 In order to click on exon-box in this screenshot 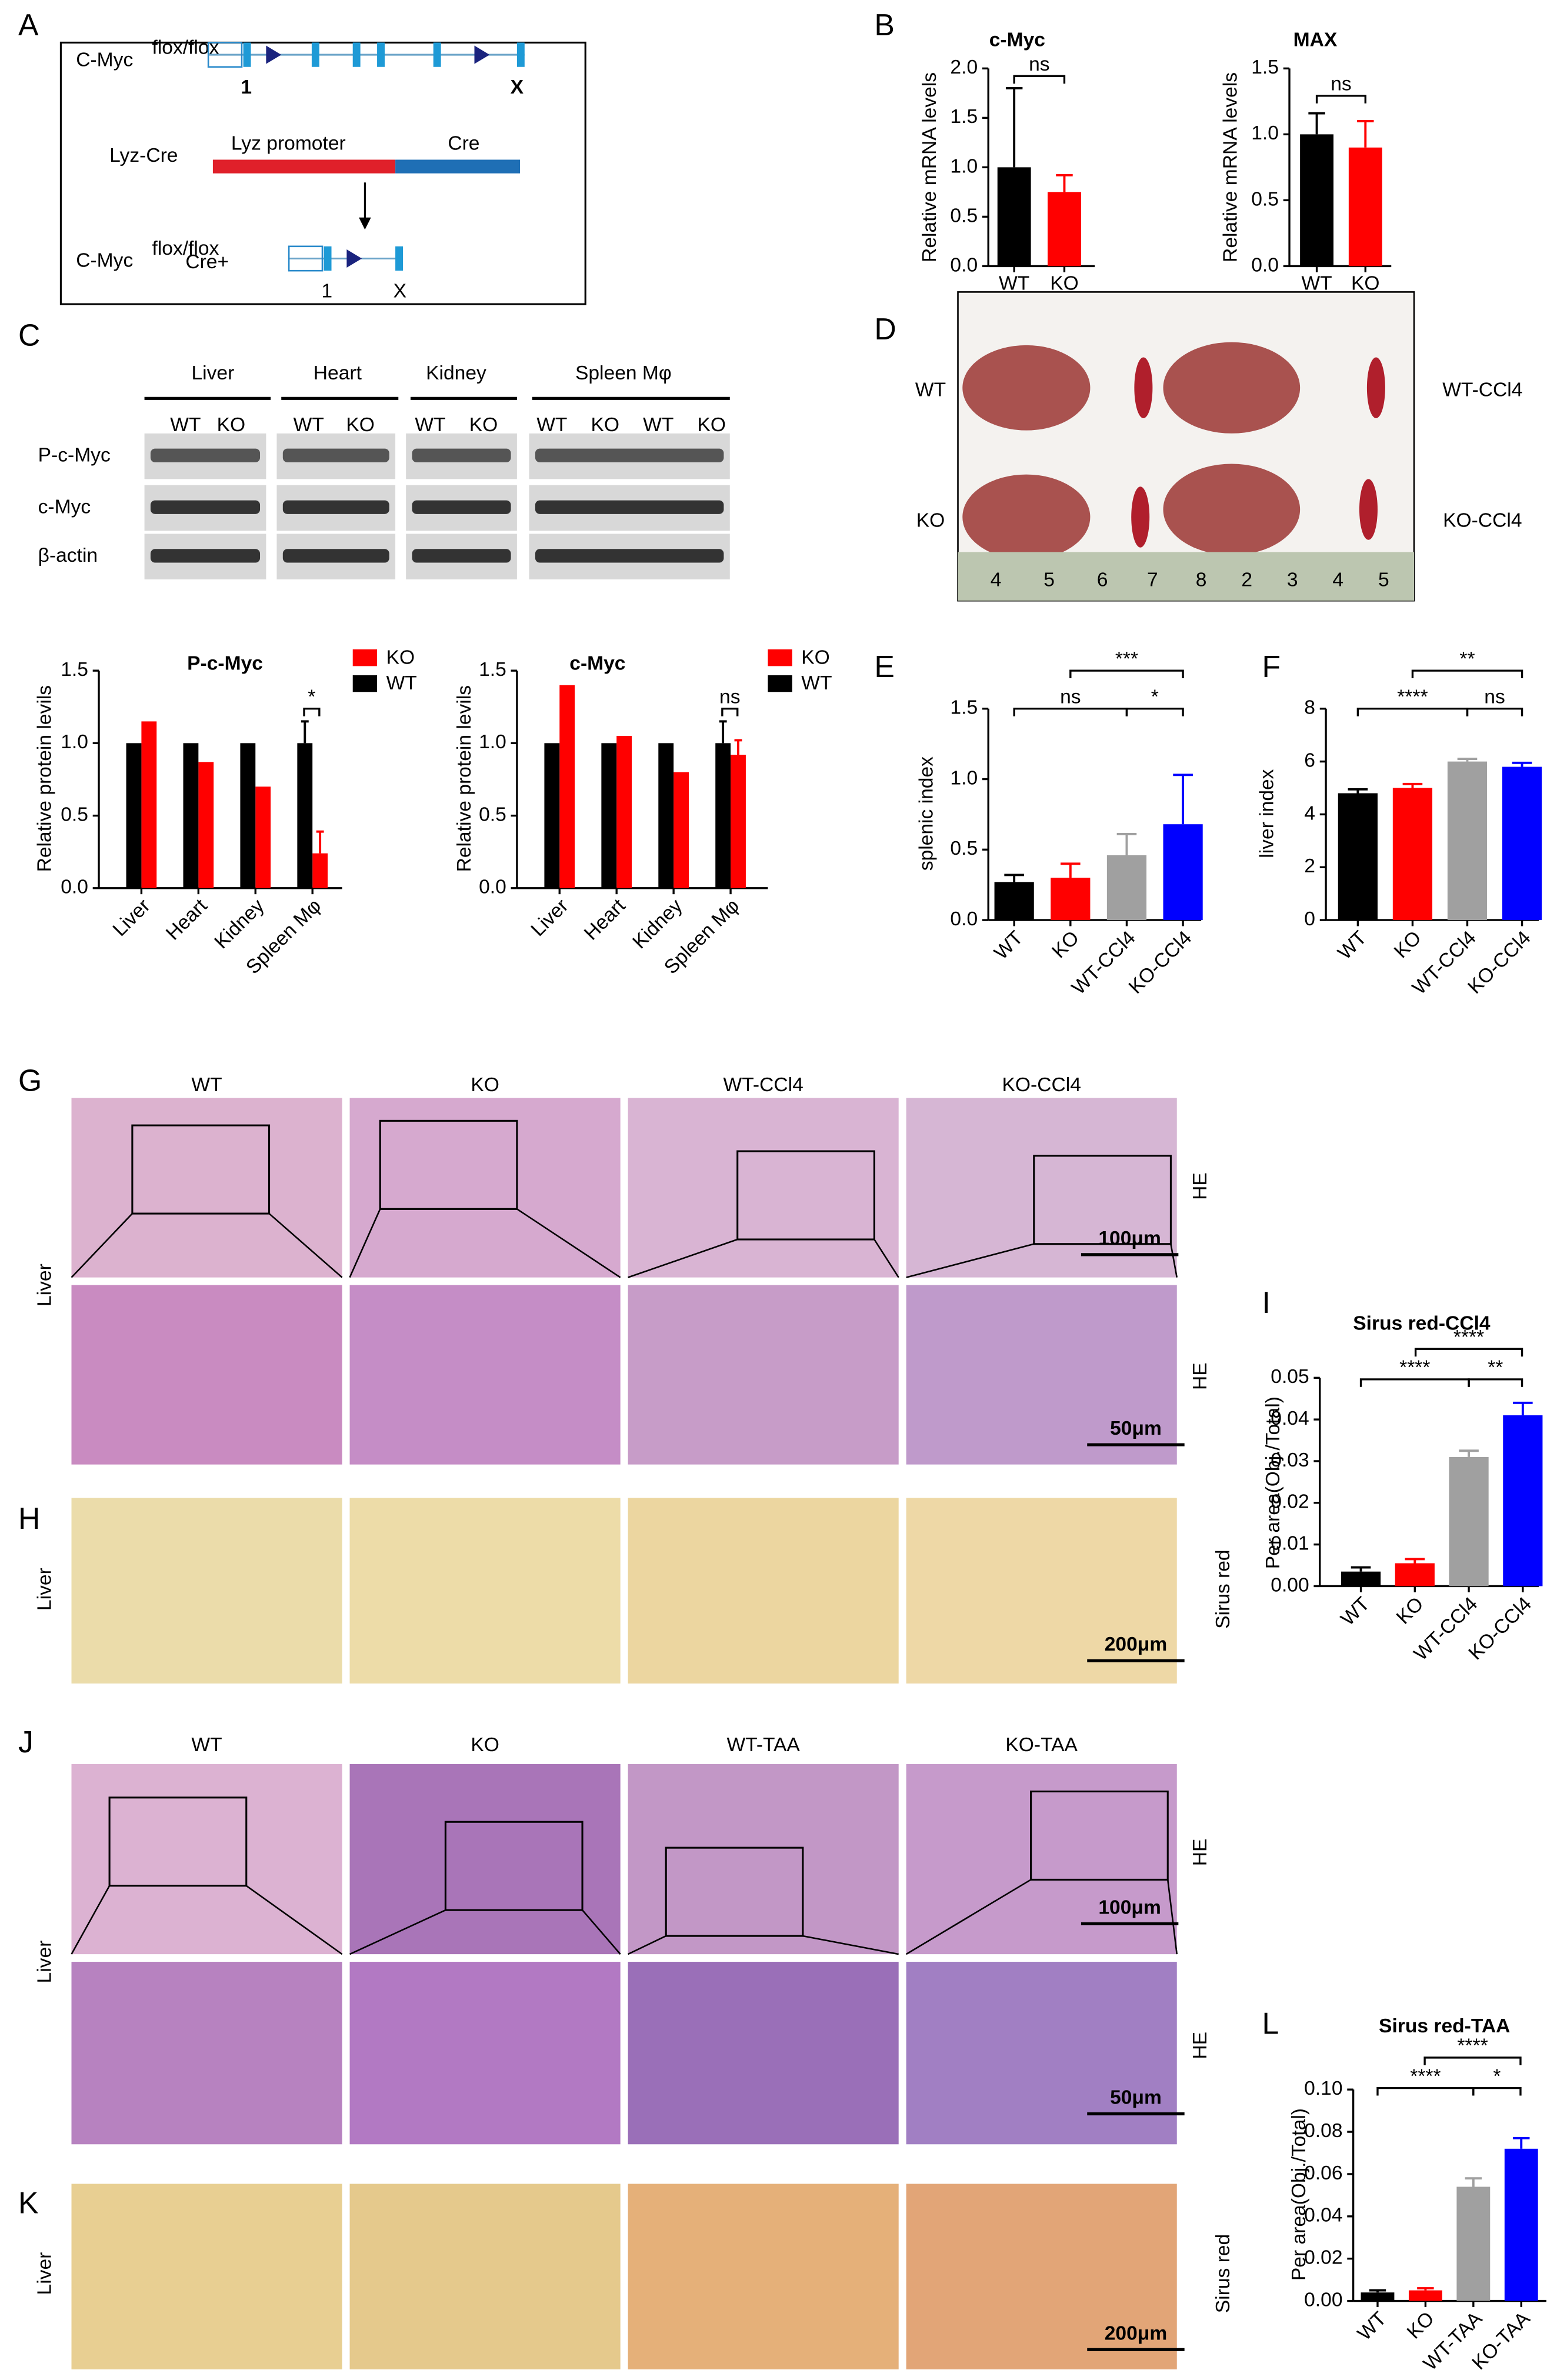, I will do `click(306, 258)`.